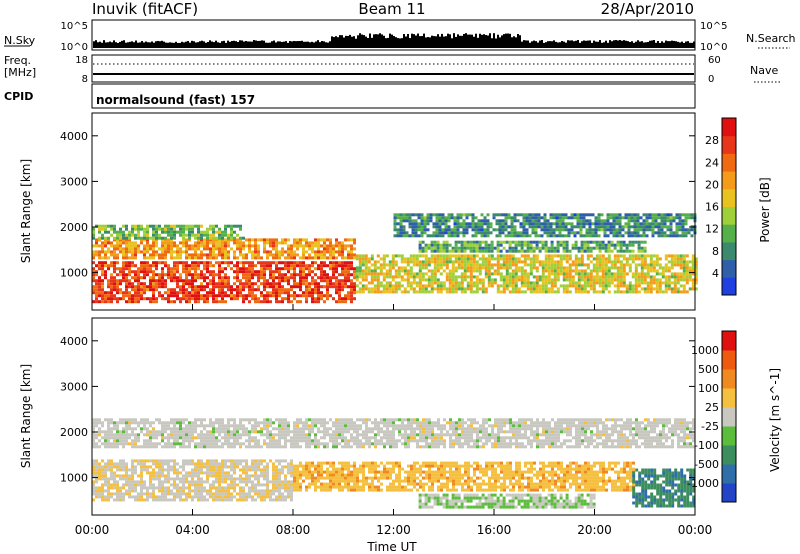  What do you see at coordinates (713, 47) in the screenshot?
I see `nsearch-tick-bottom: 10^0` at bounding box center [713, 47].